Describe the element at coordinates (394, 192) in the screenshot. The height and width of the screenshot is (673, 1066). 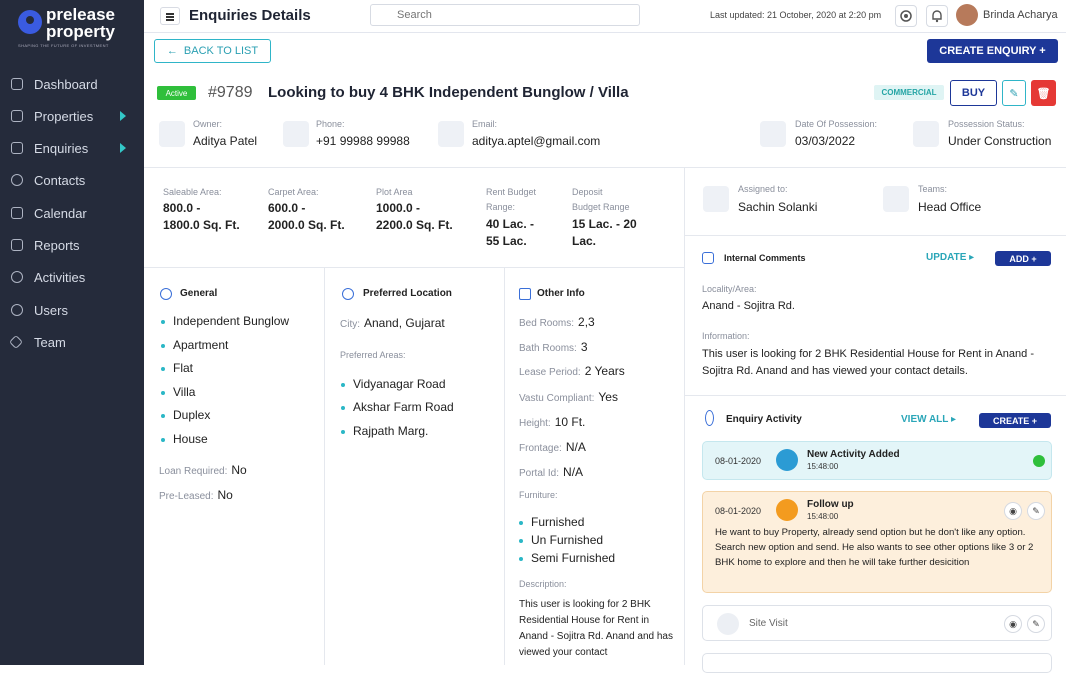
I see `plot-area-label: Plot Area` at that location.